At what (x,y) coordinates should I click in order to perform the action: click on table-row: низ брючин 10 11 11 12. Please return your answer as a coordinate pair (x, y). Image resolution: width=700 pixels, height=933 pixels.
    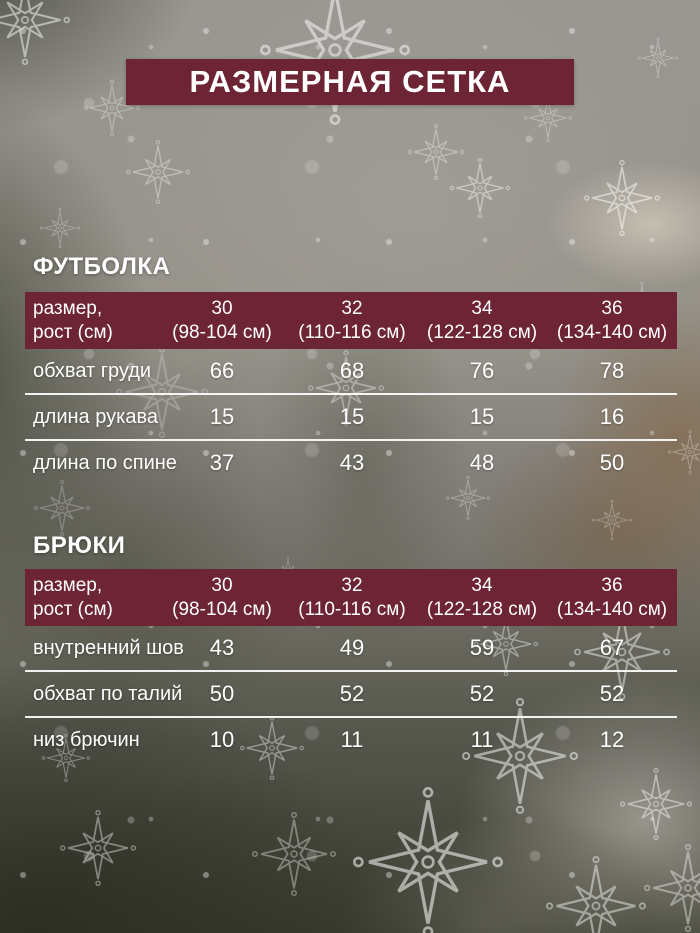
    Looking at the image, I should click on (351, 740).